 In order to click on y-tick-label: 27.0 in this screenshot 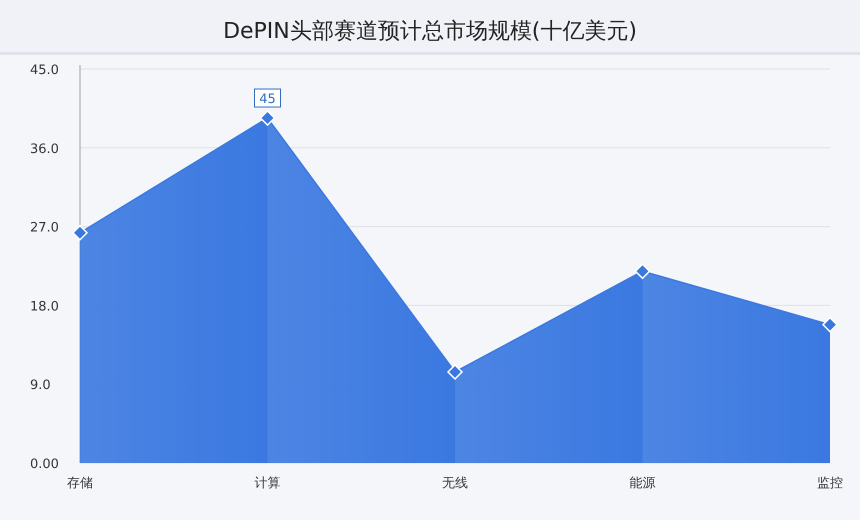, I will do `click(44, 228)`.